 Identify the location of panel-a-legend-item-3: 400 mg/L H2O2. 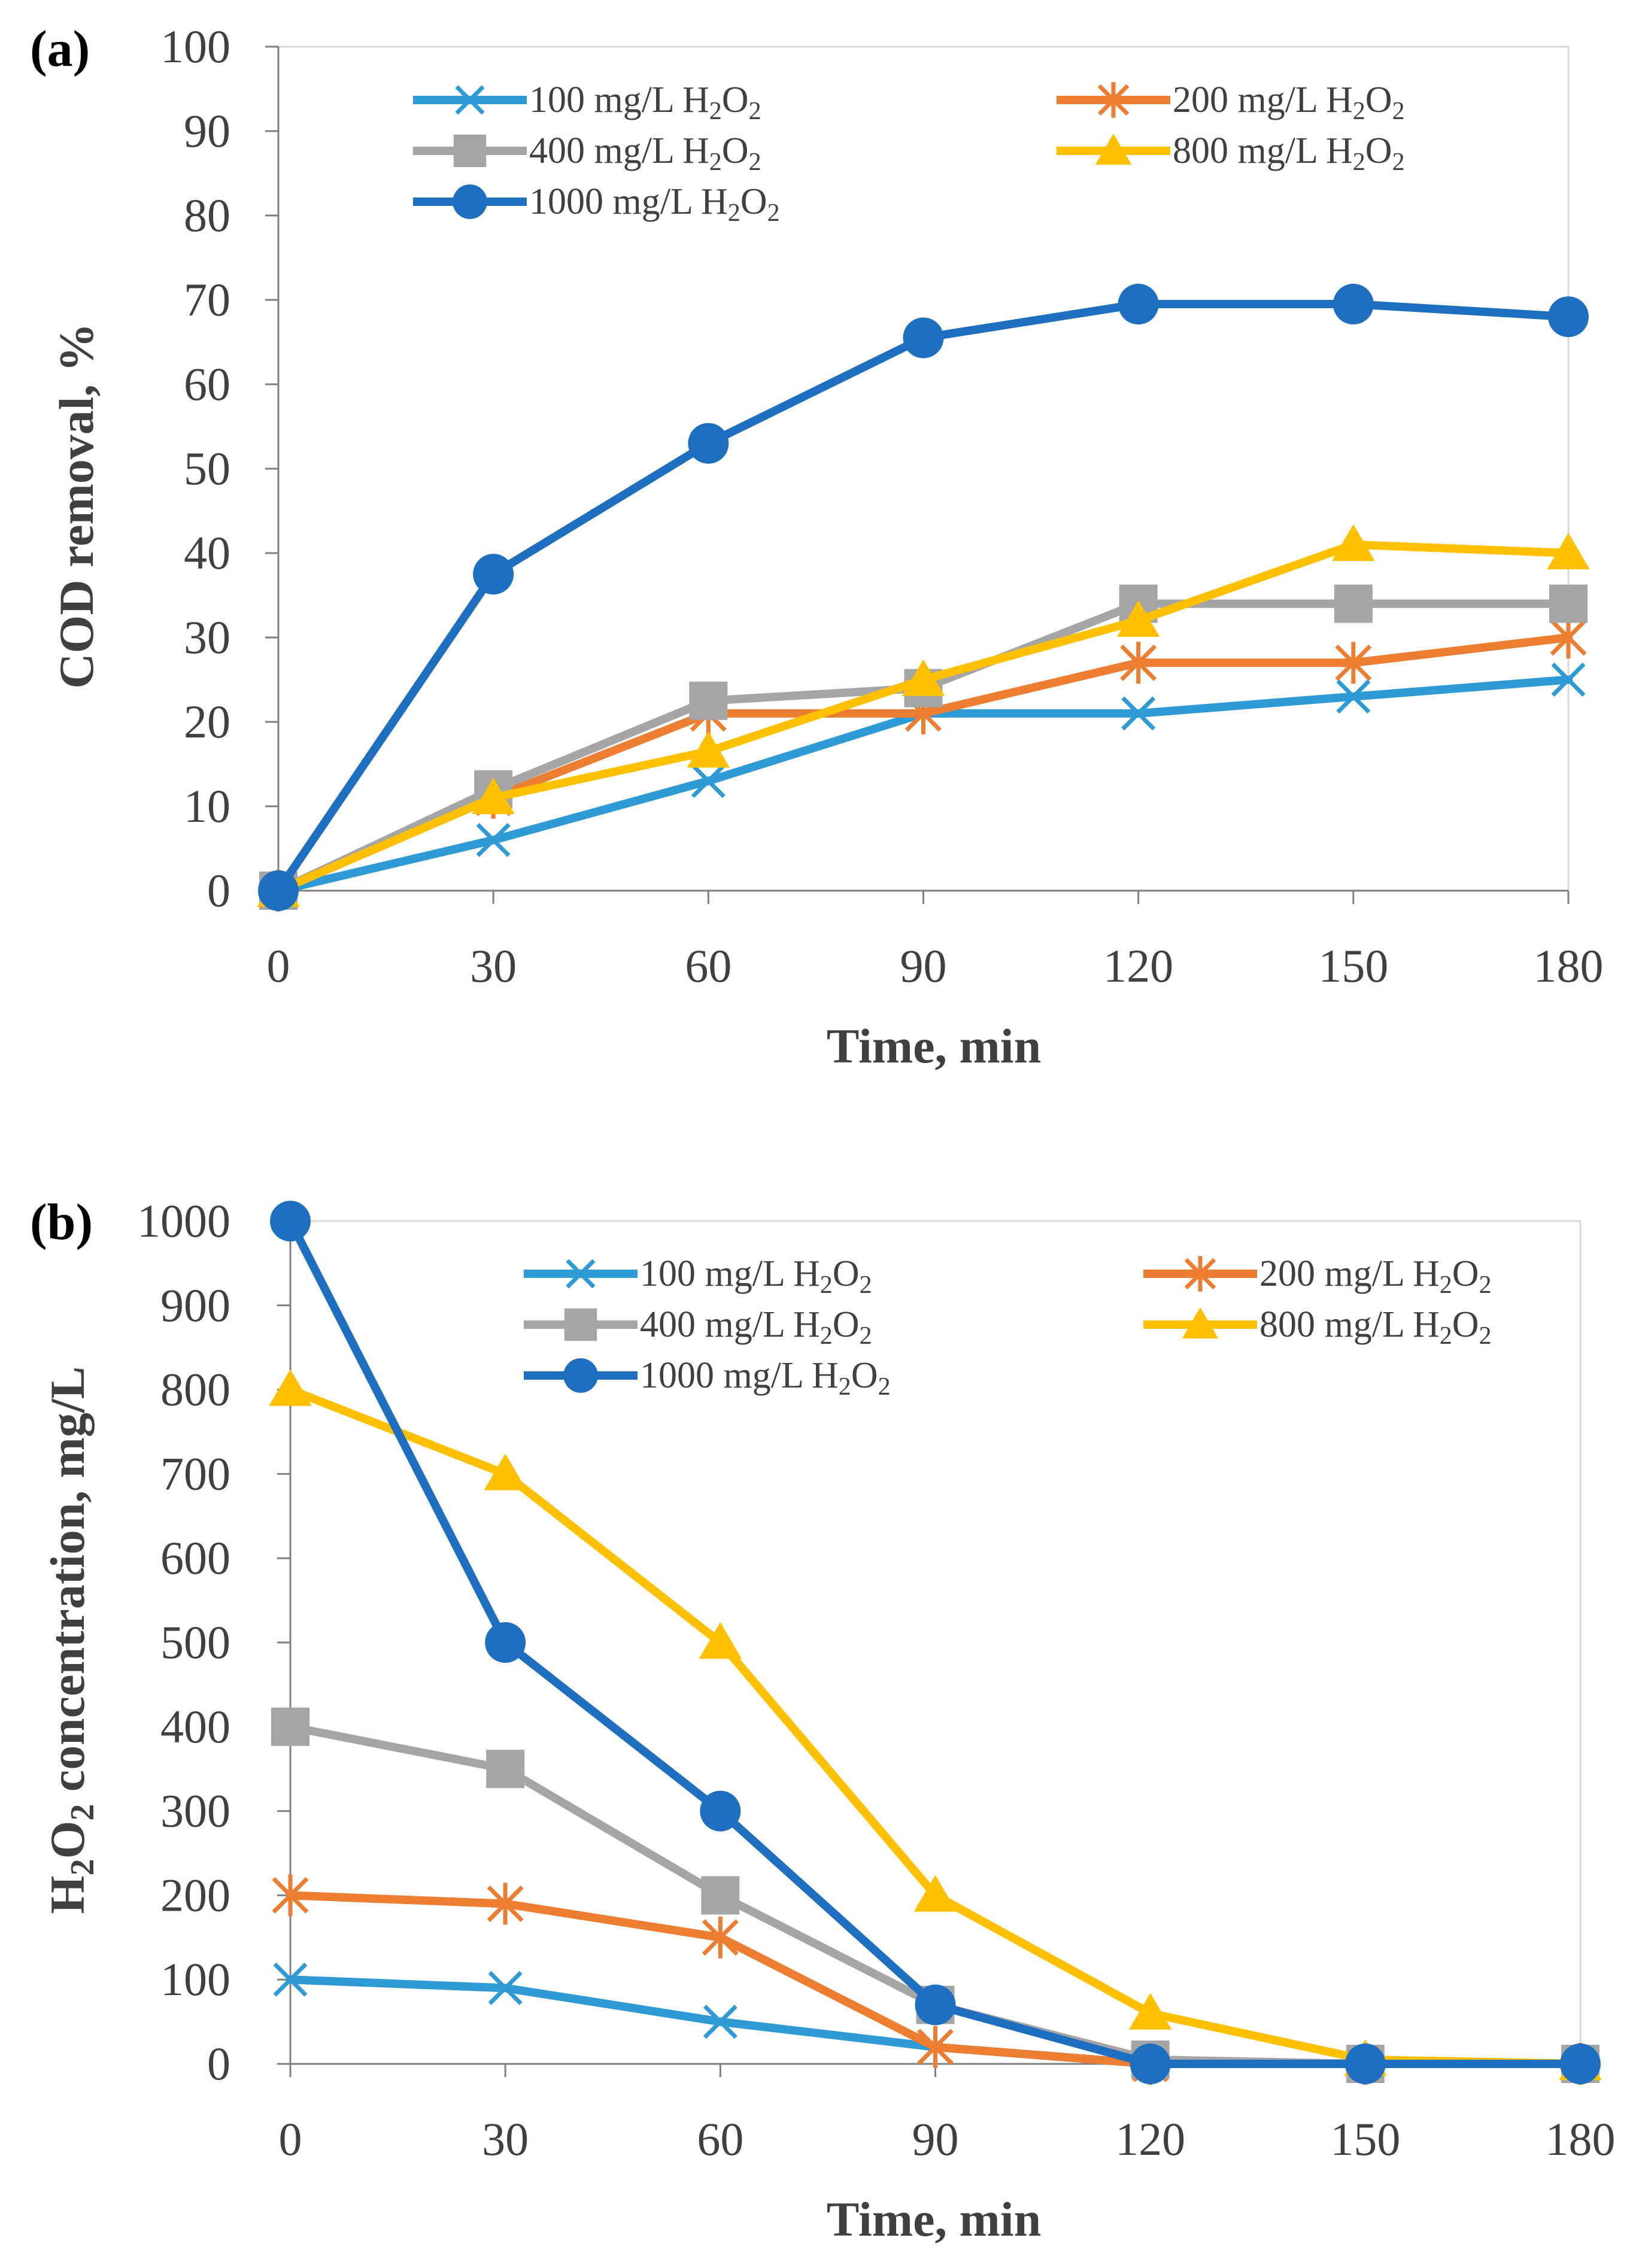
(587, 153).